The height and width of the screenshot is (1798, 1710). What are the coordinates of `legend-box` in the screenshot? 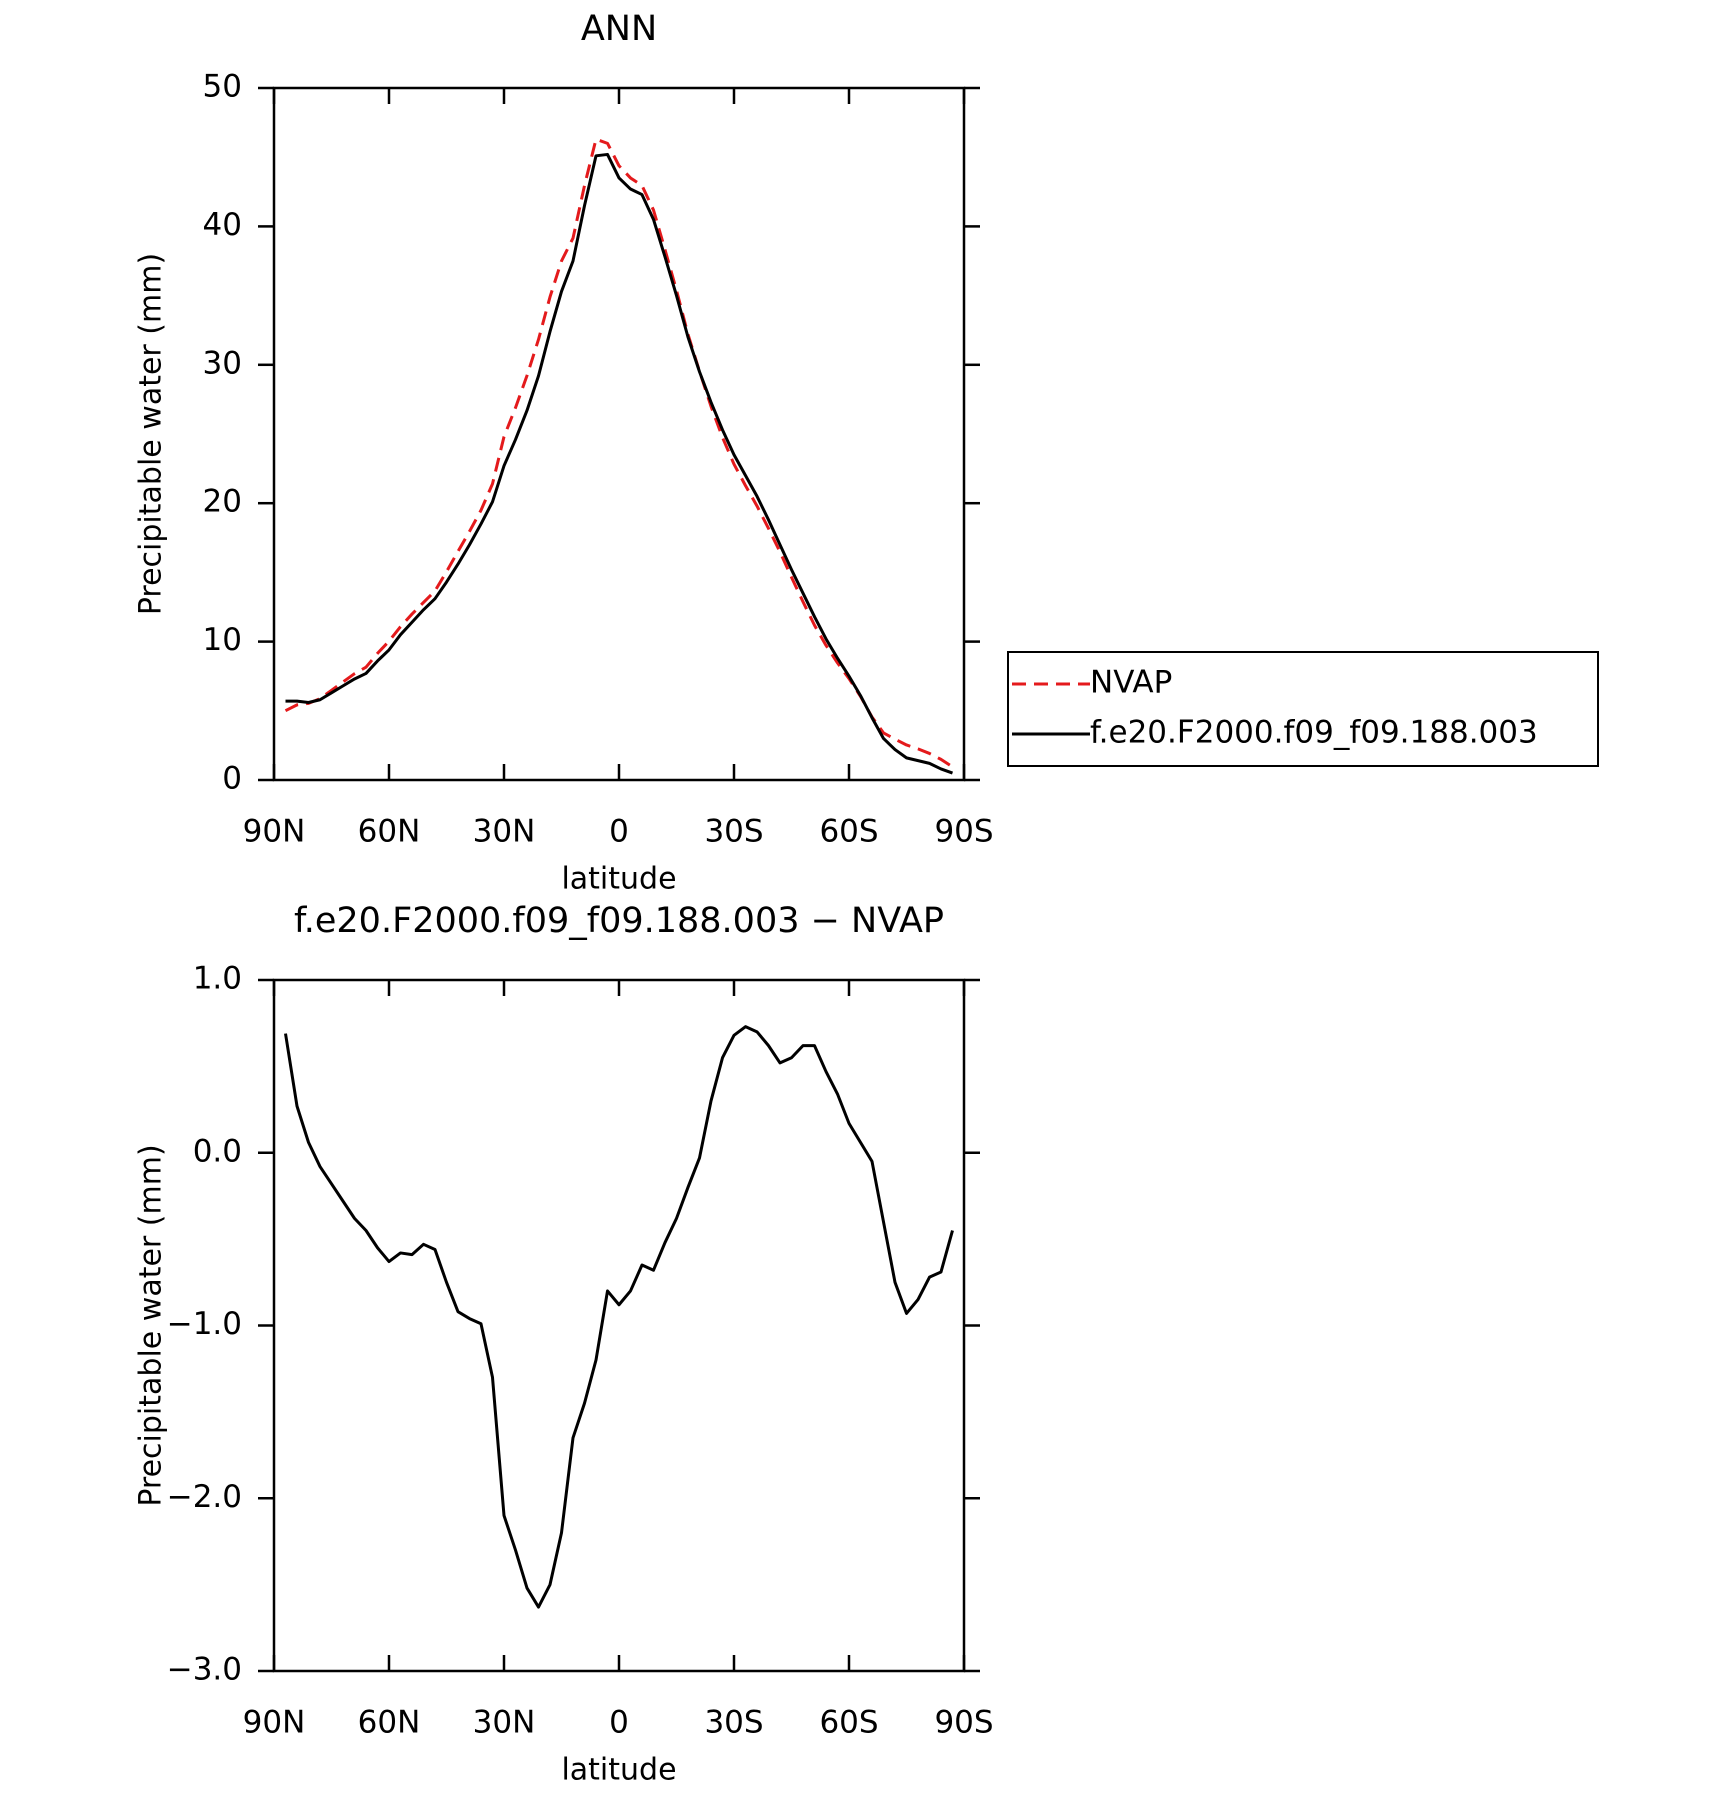 It's located at (1303, 709).